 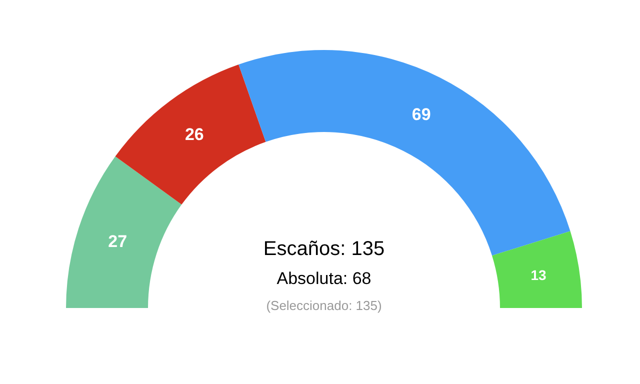 I want to click on text: Absoluta: 68, so click(x=324, y=278).